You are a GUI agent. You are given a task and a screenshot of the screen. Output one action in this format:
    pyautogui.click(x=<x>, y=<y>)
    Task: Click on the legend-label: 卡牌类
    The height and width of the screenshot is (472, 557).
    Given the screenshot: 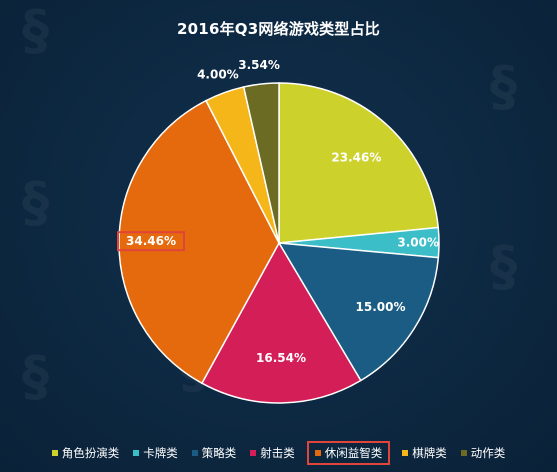 What is the action you would take?
    pyautogui.click(x=160, y=453)
    